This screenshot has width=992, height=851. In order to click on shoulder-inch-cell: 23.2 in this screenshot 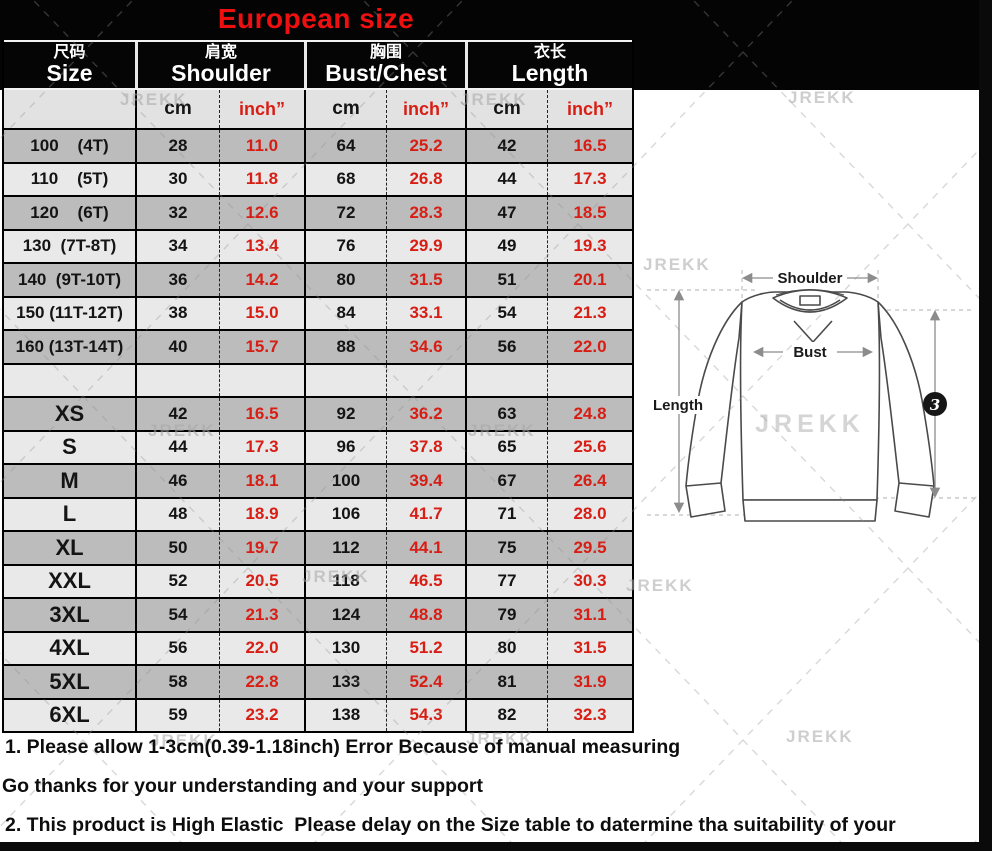, I will do `click(261, 715)`.